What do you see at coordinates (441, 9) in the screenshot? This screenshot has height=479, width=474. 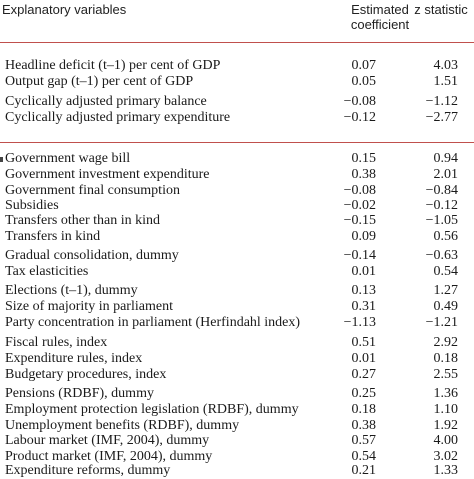 I see `header-z-statistic: z statistic` at bounding box center [441, 9].